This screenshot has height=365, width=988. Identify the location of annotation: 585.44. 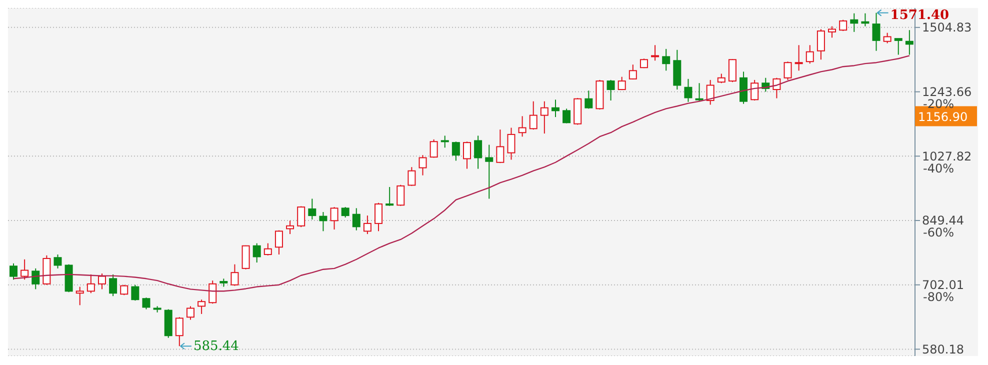
(216, 346).